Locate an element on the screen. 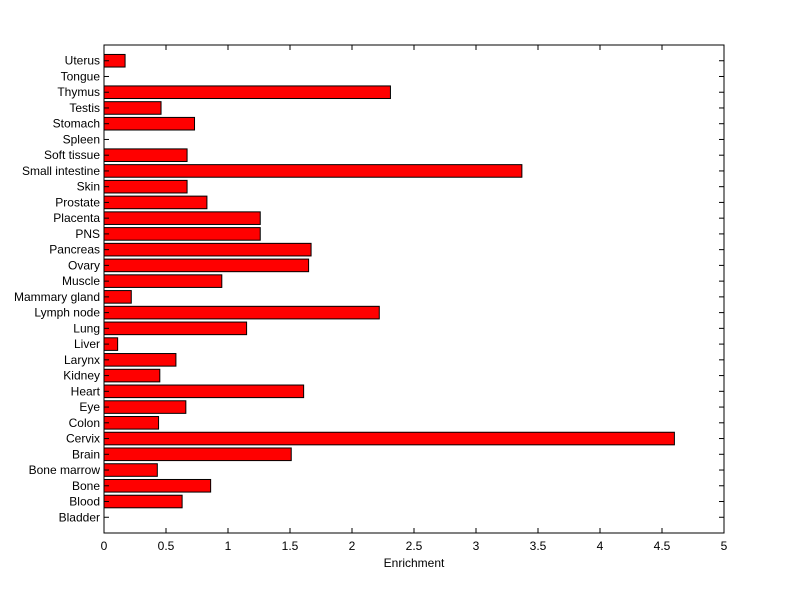 The height and width of the screenshot is (599, 800). bar-soft-tissue is located at coordinates (145, 155).